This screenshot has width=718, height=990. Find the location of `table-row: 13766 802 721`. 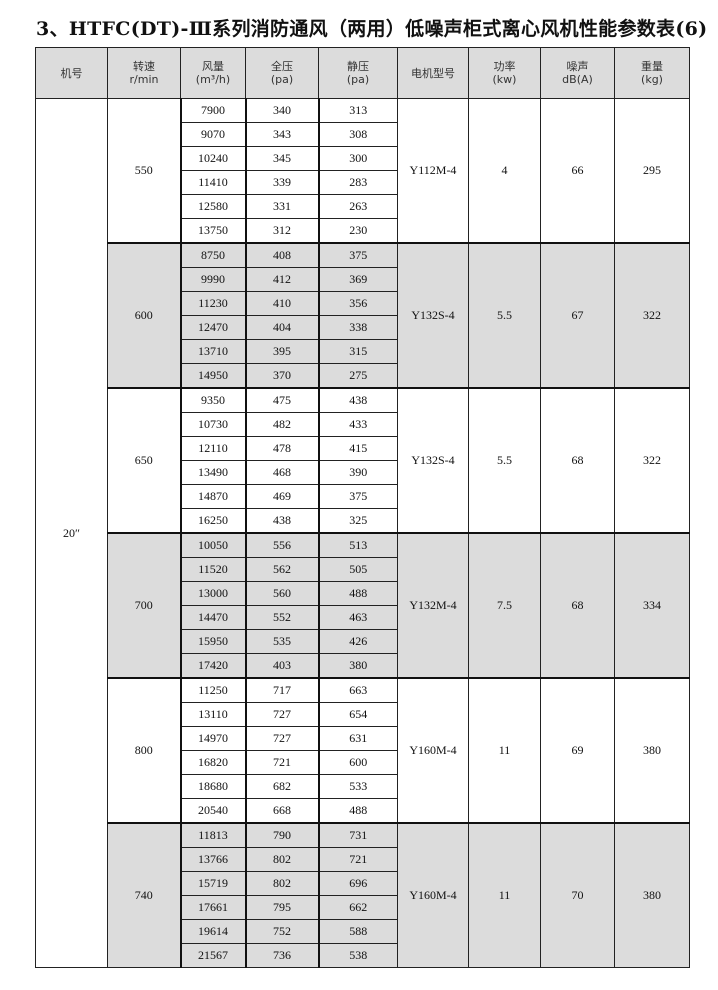

table-row: 13766 802 721 is located at coordinates (363, 859).